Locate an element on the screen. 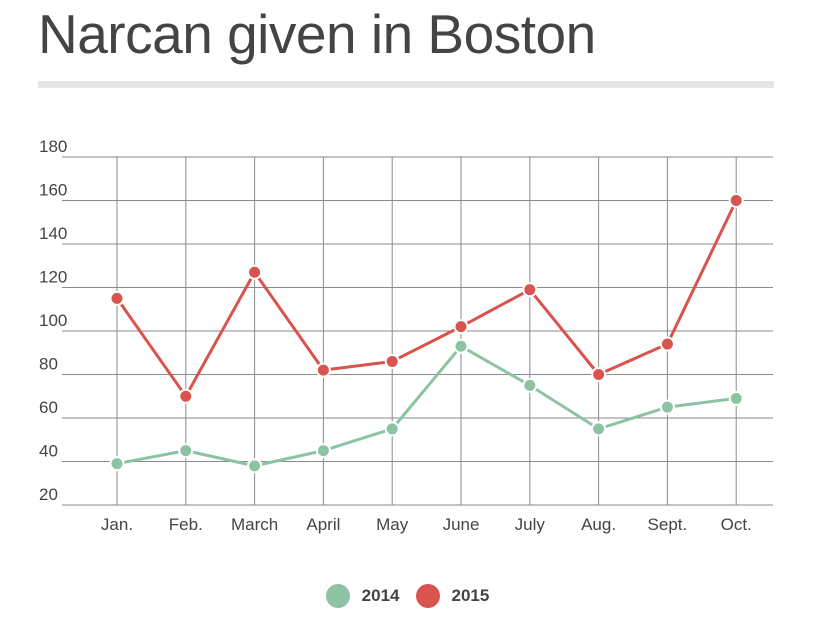 The image size is (815, 619). data-point-2014-June is located at coordinates (461, 346).